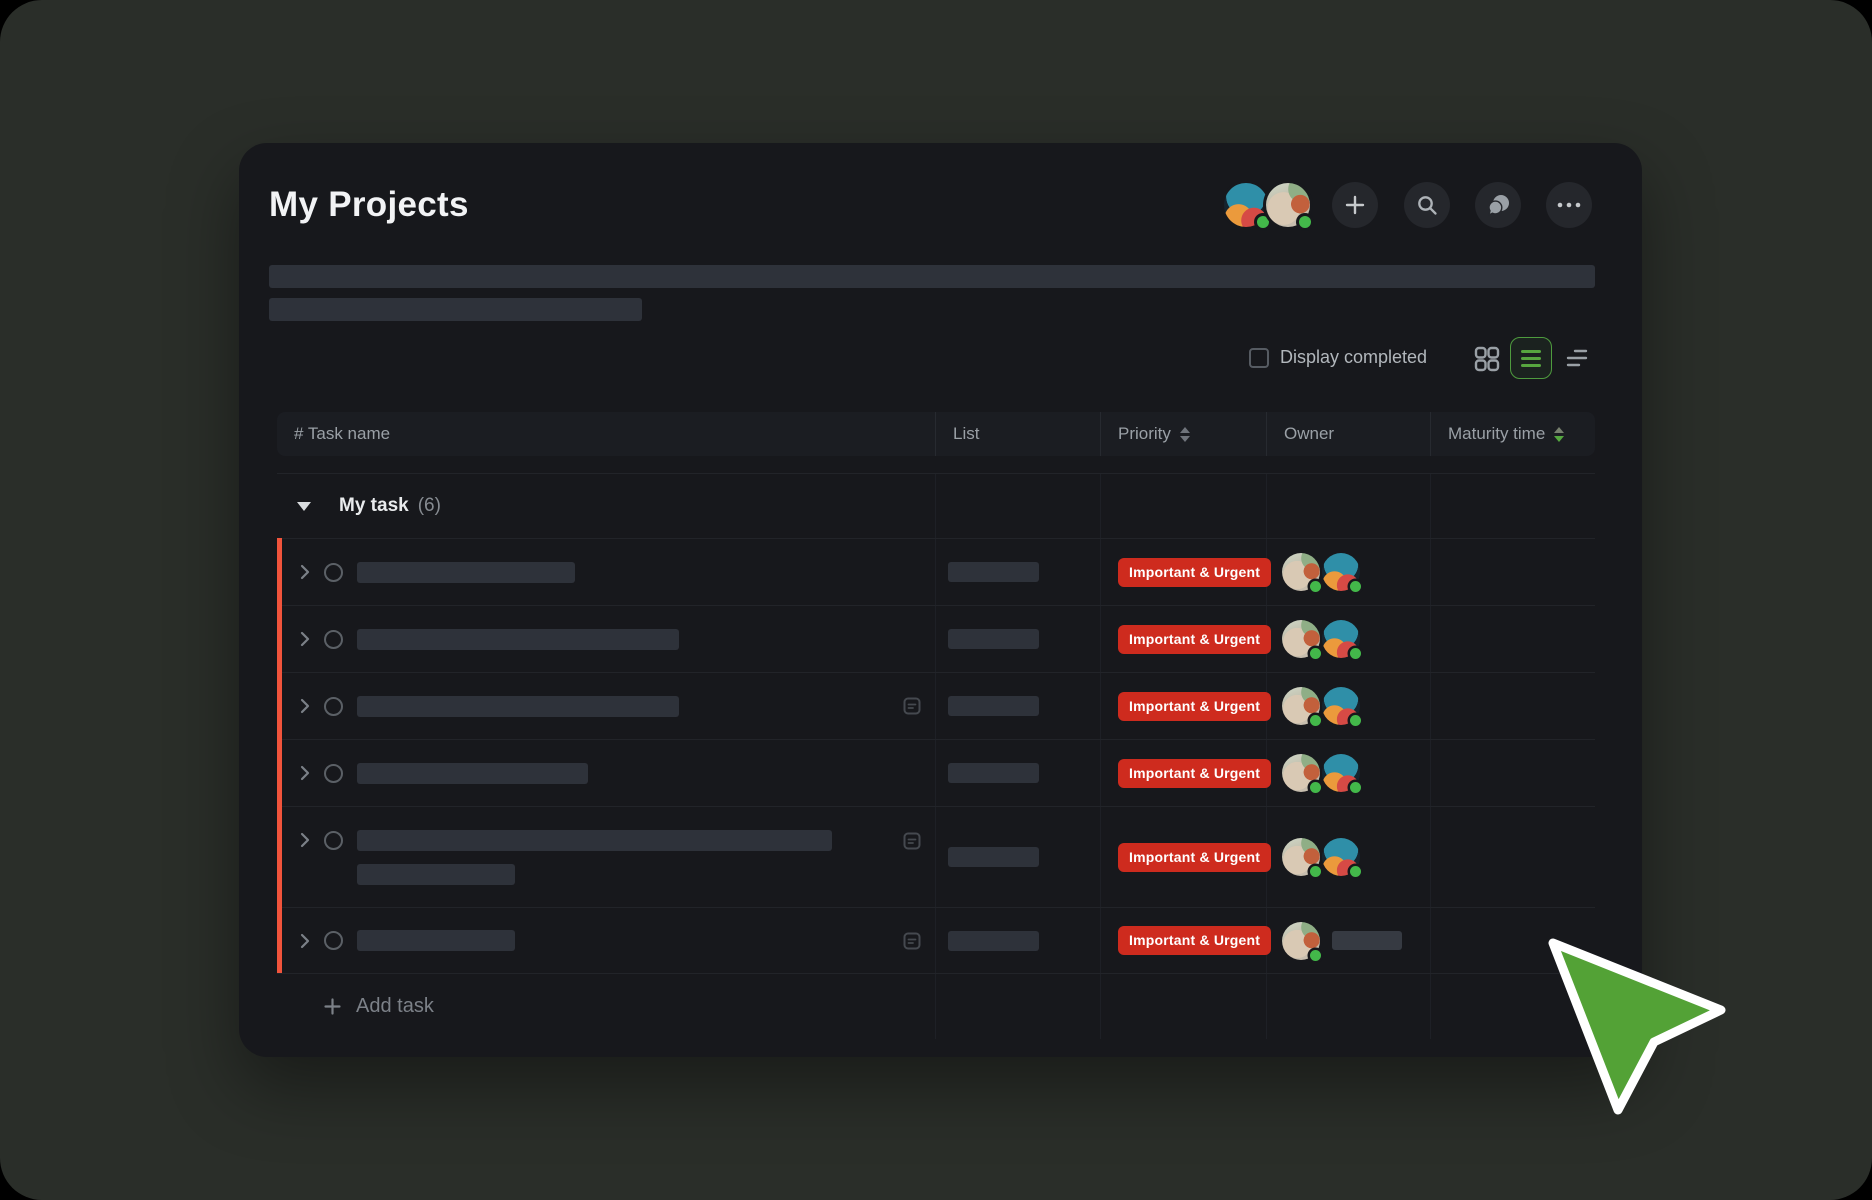  What do you see at coordinates (1531, 351) in the screenshot?
I see `list-view-icon` at bounding box center [1531, 351].